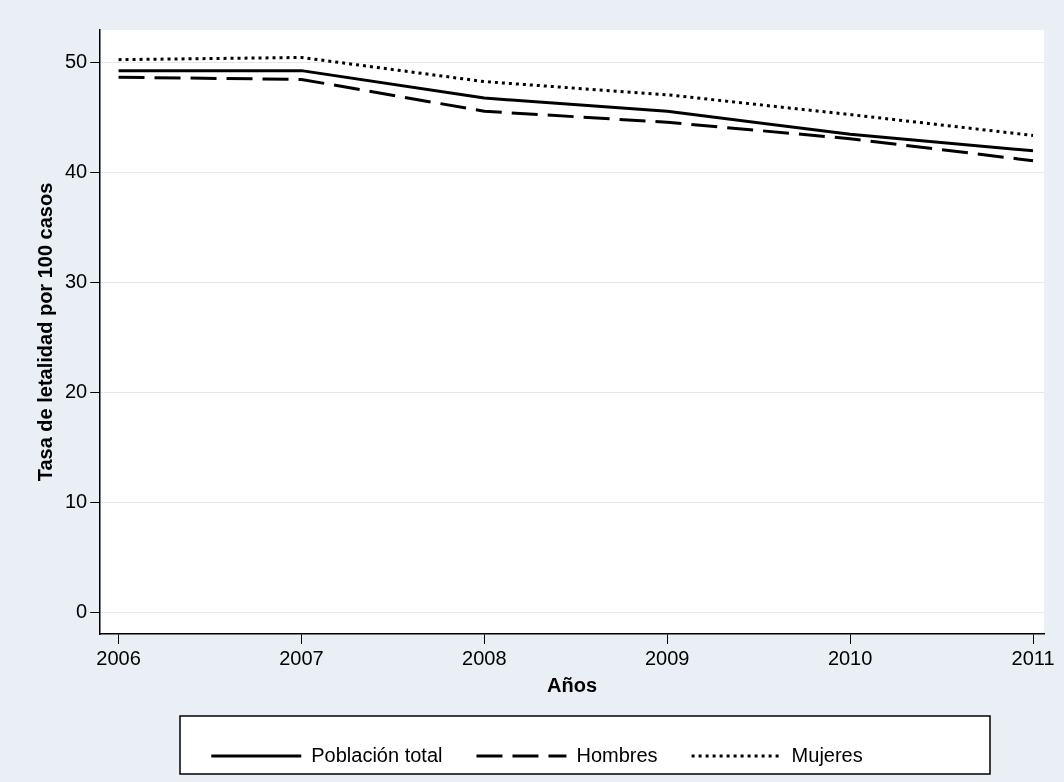 The width and height of the screenshot is (1064, 782). Describe the element at coordinates (44, 332) in the screenshot. I see `y-axis-title: Tasa de letalidad por 100 casos` at that location.